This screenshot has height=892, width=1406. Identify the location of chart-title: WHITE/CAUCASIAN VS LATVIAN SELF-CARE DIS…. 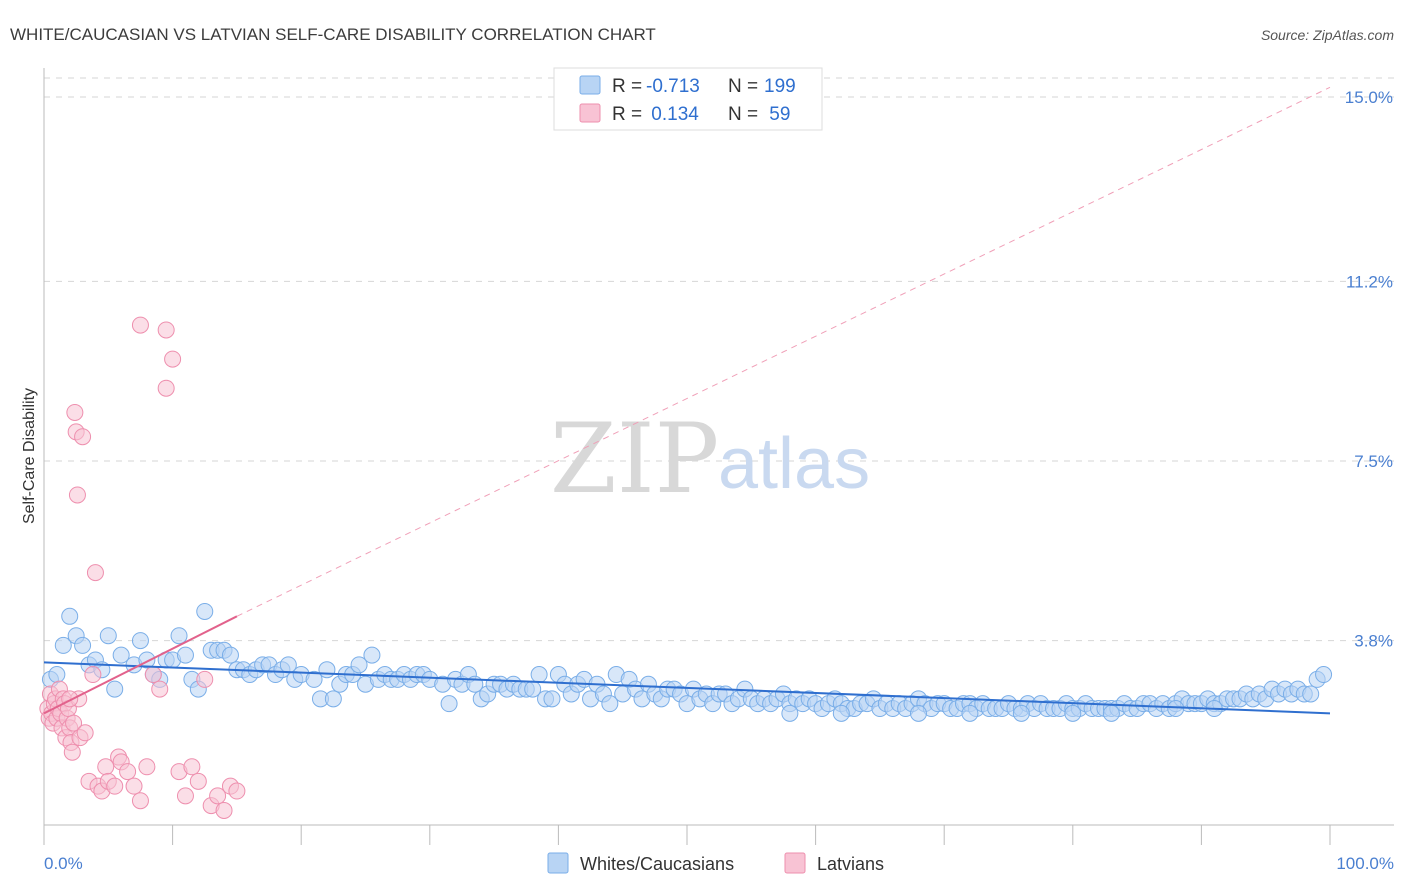
(333, 34).